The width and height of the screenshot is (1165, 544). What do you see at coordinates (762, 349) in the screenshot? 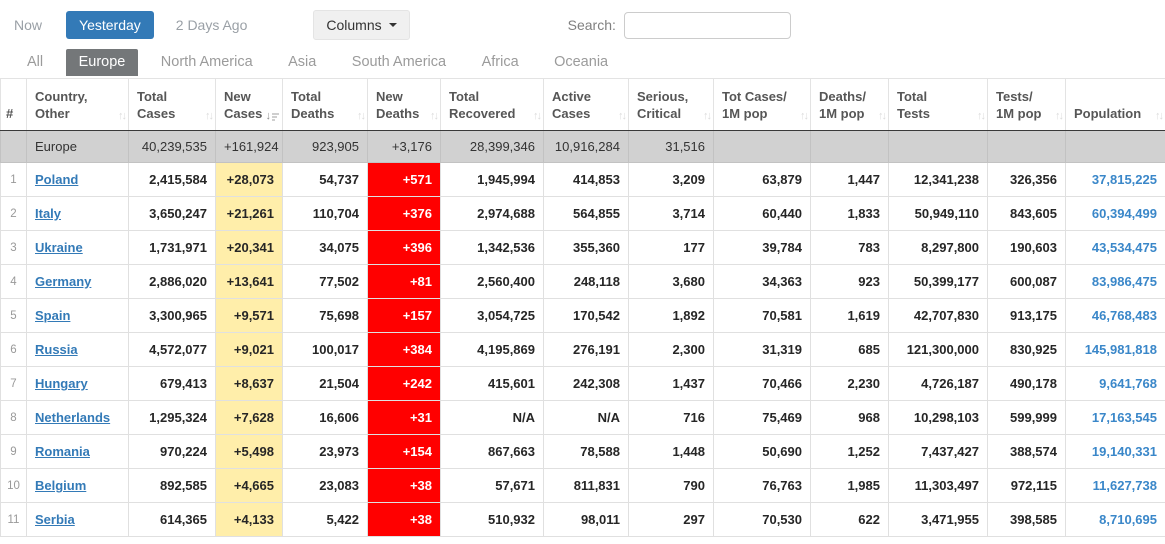
I see `cell-cases-per-1m: 31,319` at bounding box center [762, 349].